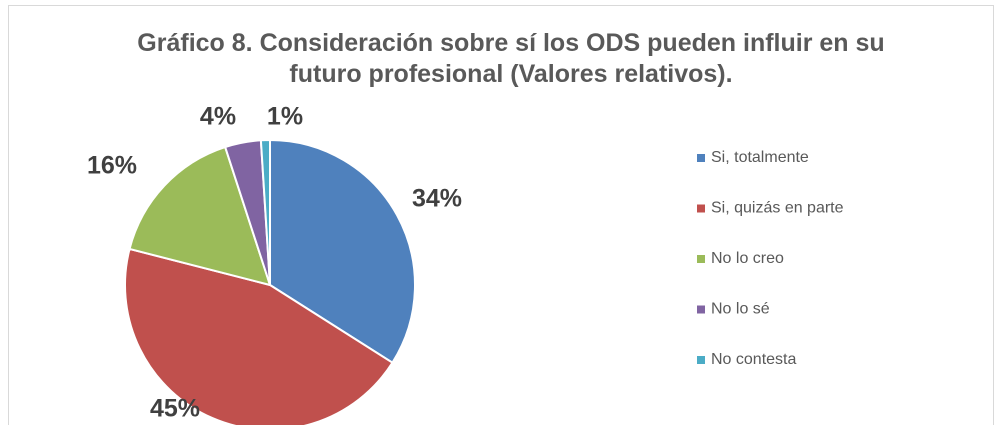 The image size is (1003, 425). What do you see at coordinates (740, 309) in the screenshot?
I see `legend-label: No lo sé` at bounding box center [740, 309].